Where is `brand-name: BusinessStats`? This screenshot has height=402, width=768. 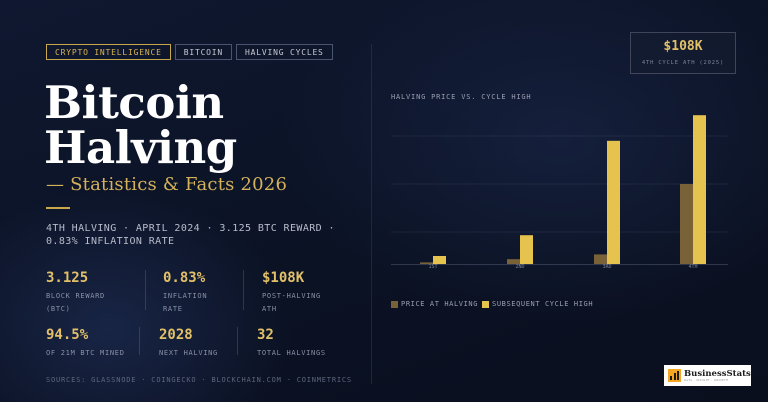 brand-name: BusinessStats is located at coordinates (717, 373).